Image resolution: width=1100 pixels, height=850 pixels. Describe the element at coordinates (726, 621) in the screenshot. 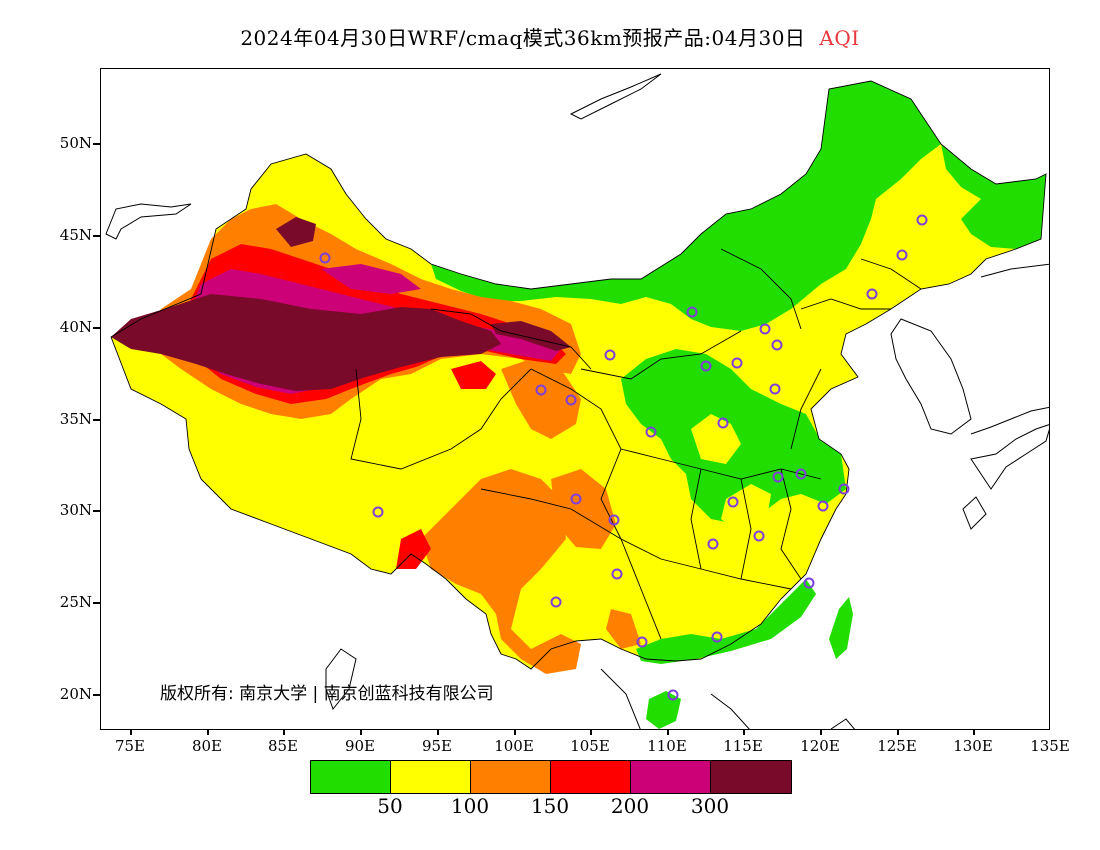

I see `region-good-south` at that location.